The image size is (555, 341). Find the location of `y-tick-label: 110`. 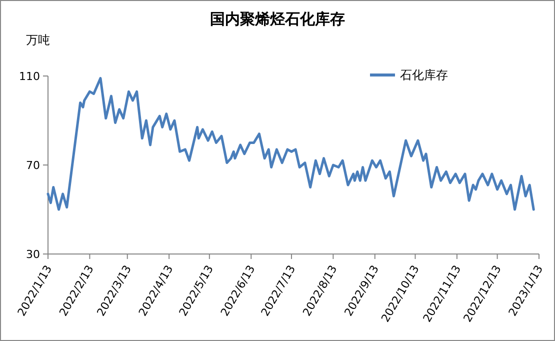

y-tick-label: 110 is located at coordinates (29, 76).